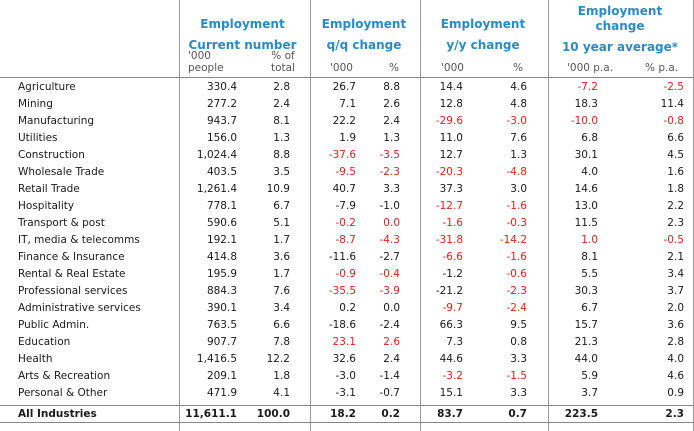 The image size is (694, 431). Describe the element at coordinates (586, 291) in the screenshot. I see `row-cell: 30.3` at that location.